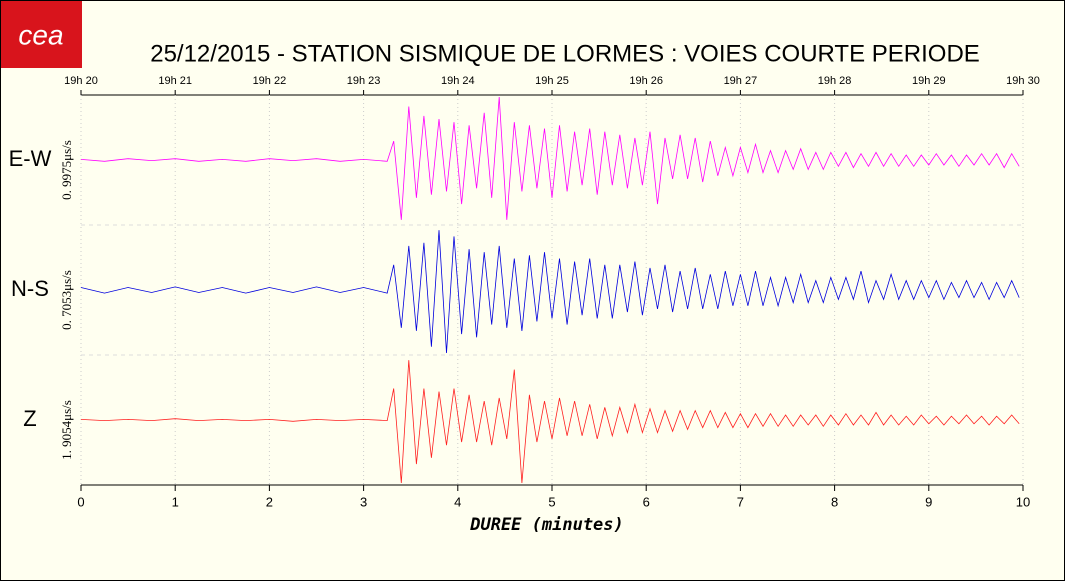 This screenshot has height=581, width=1065. What do you see at coordinates (834, 501) in the screenshot?
I see `x-tick-label: 8` at bounding box center [834, 501].